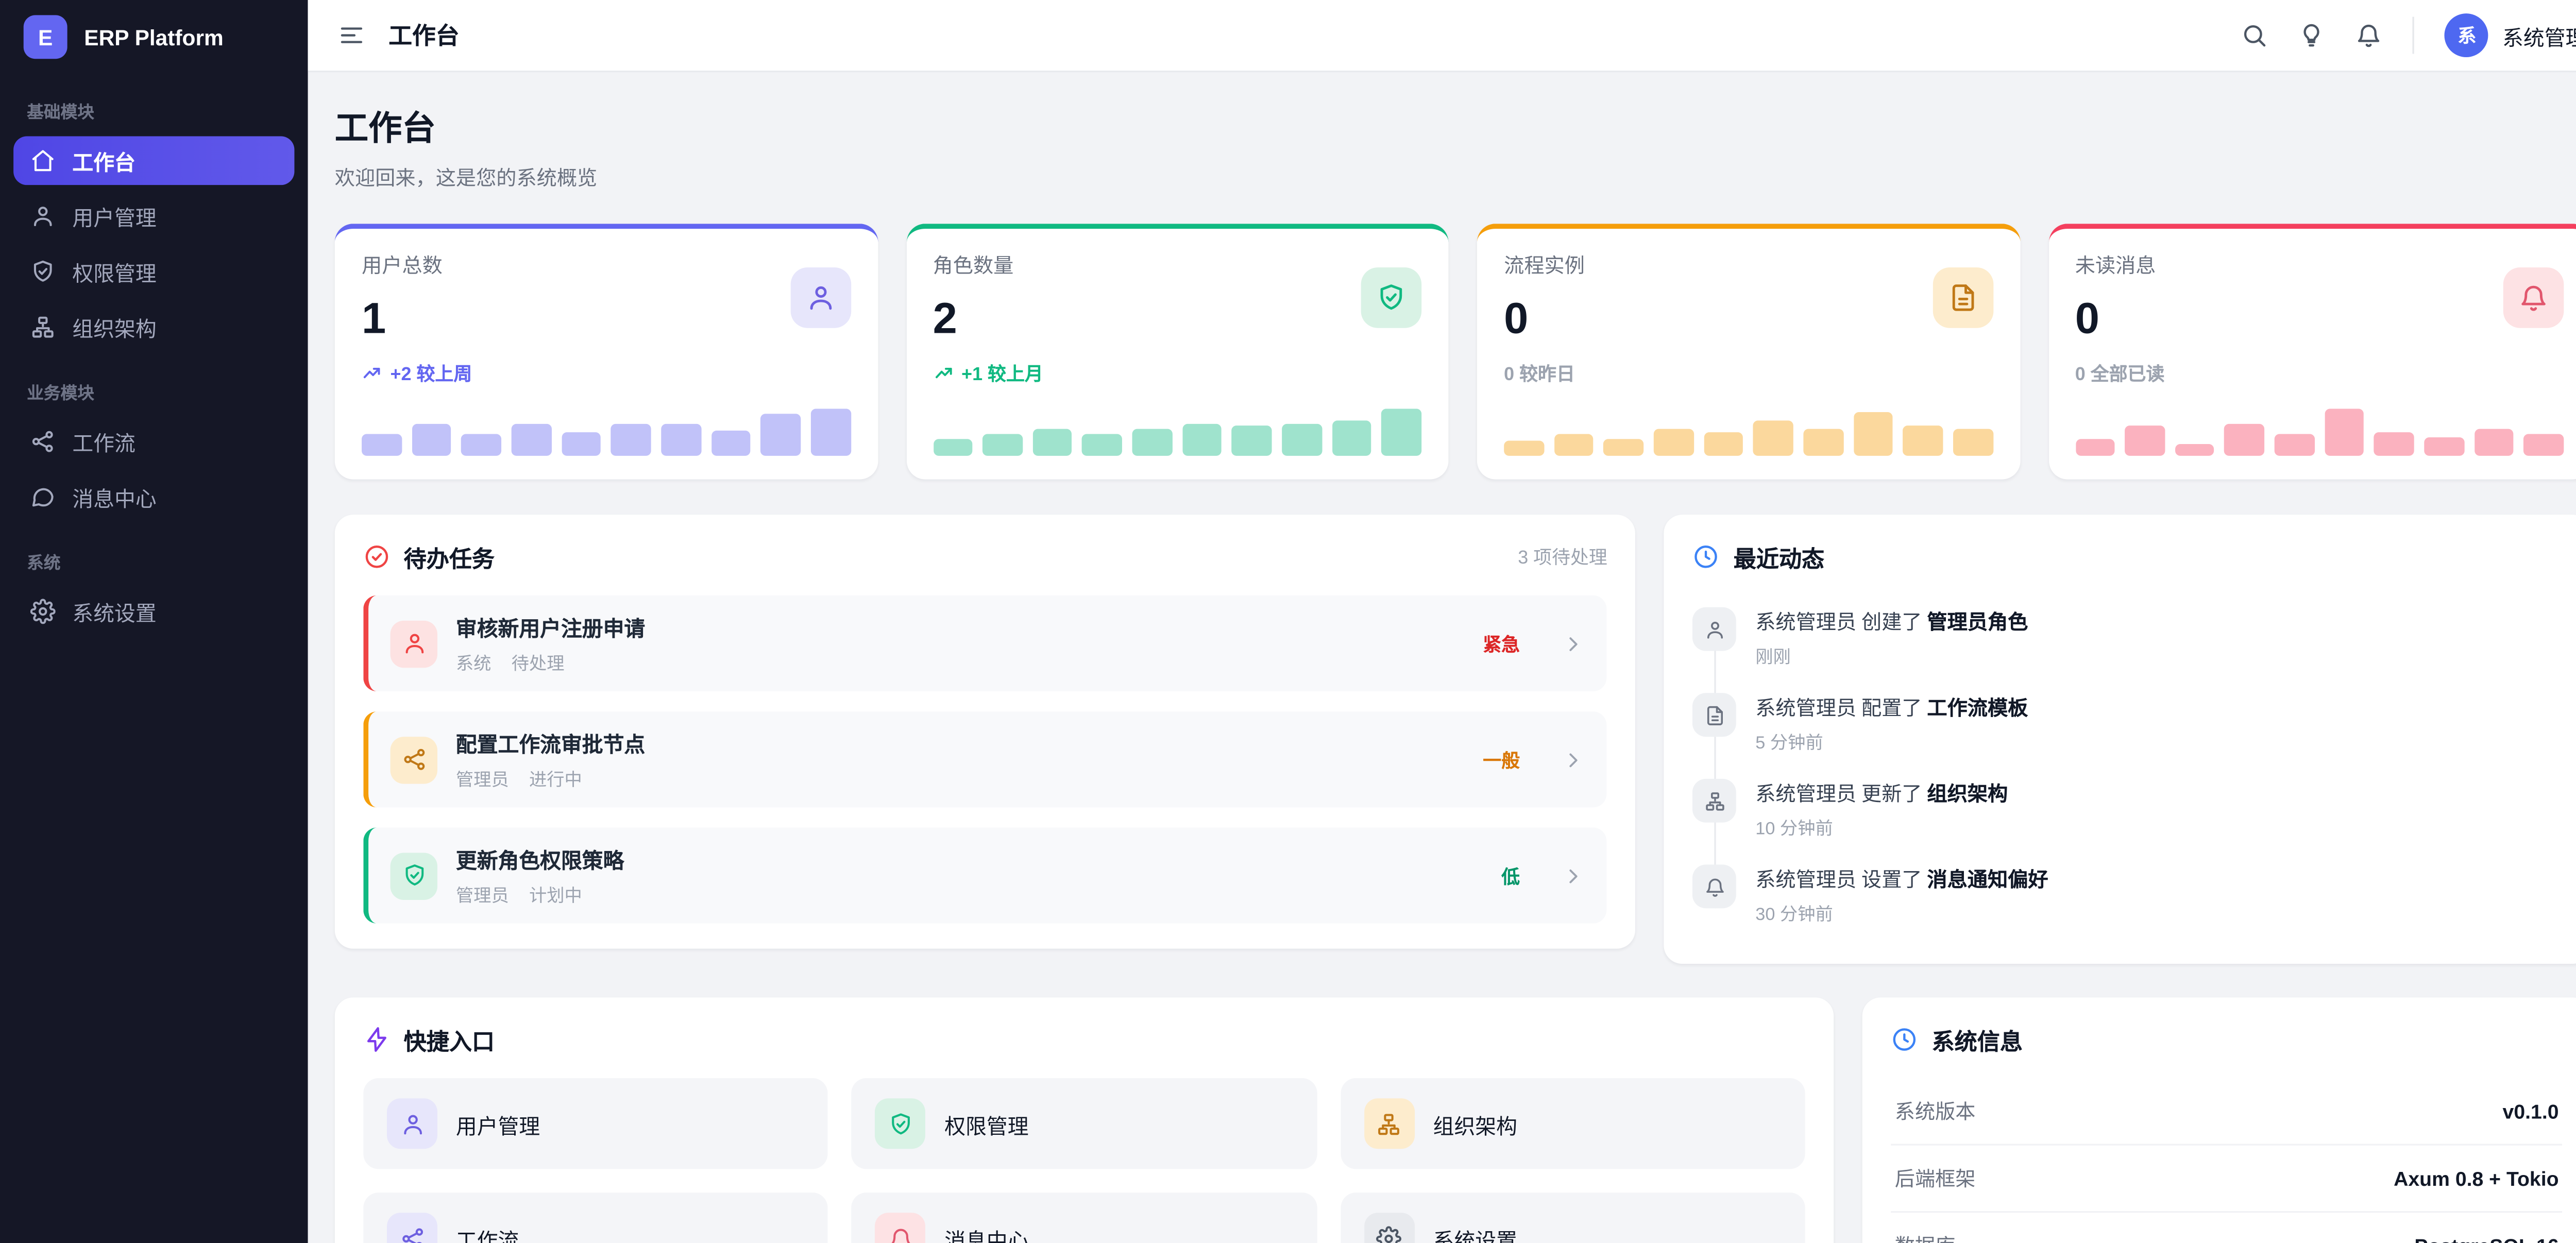  I want to click on task-priority-badge: 紧急, so click(1501, 645).